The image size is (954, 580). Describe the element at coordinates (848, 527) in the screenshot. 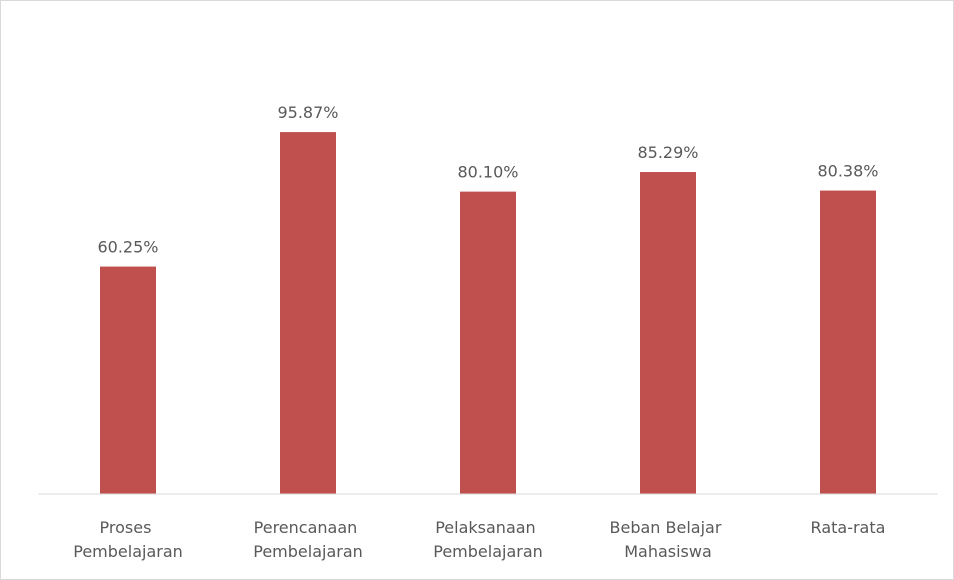

I see `x-tick-label: Rata-rata` at that location.